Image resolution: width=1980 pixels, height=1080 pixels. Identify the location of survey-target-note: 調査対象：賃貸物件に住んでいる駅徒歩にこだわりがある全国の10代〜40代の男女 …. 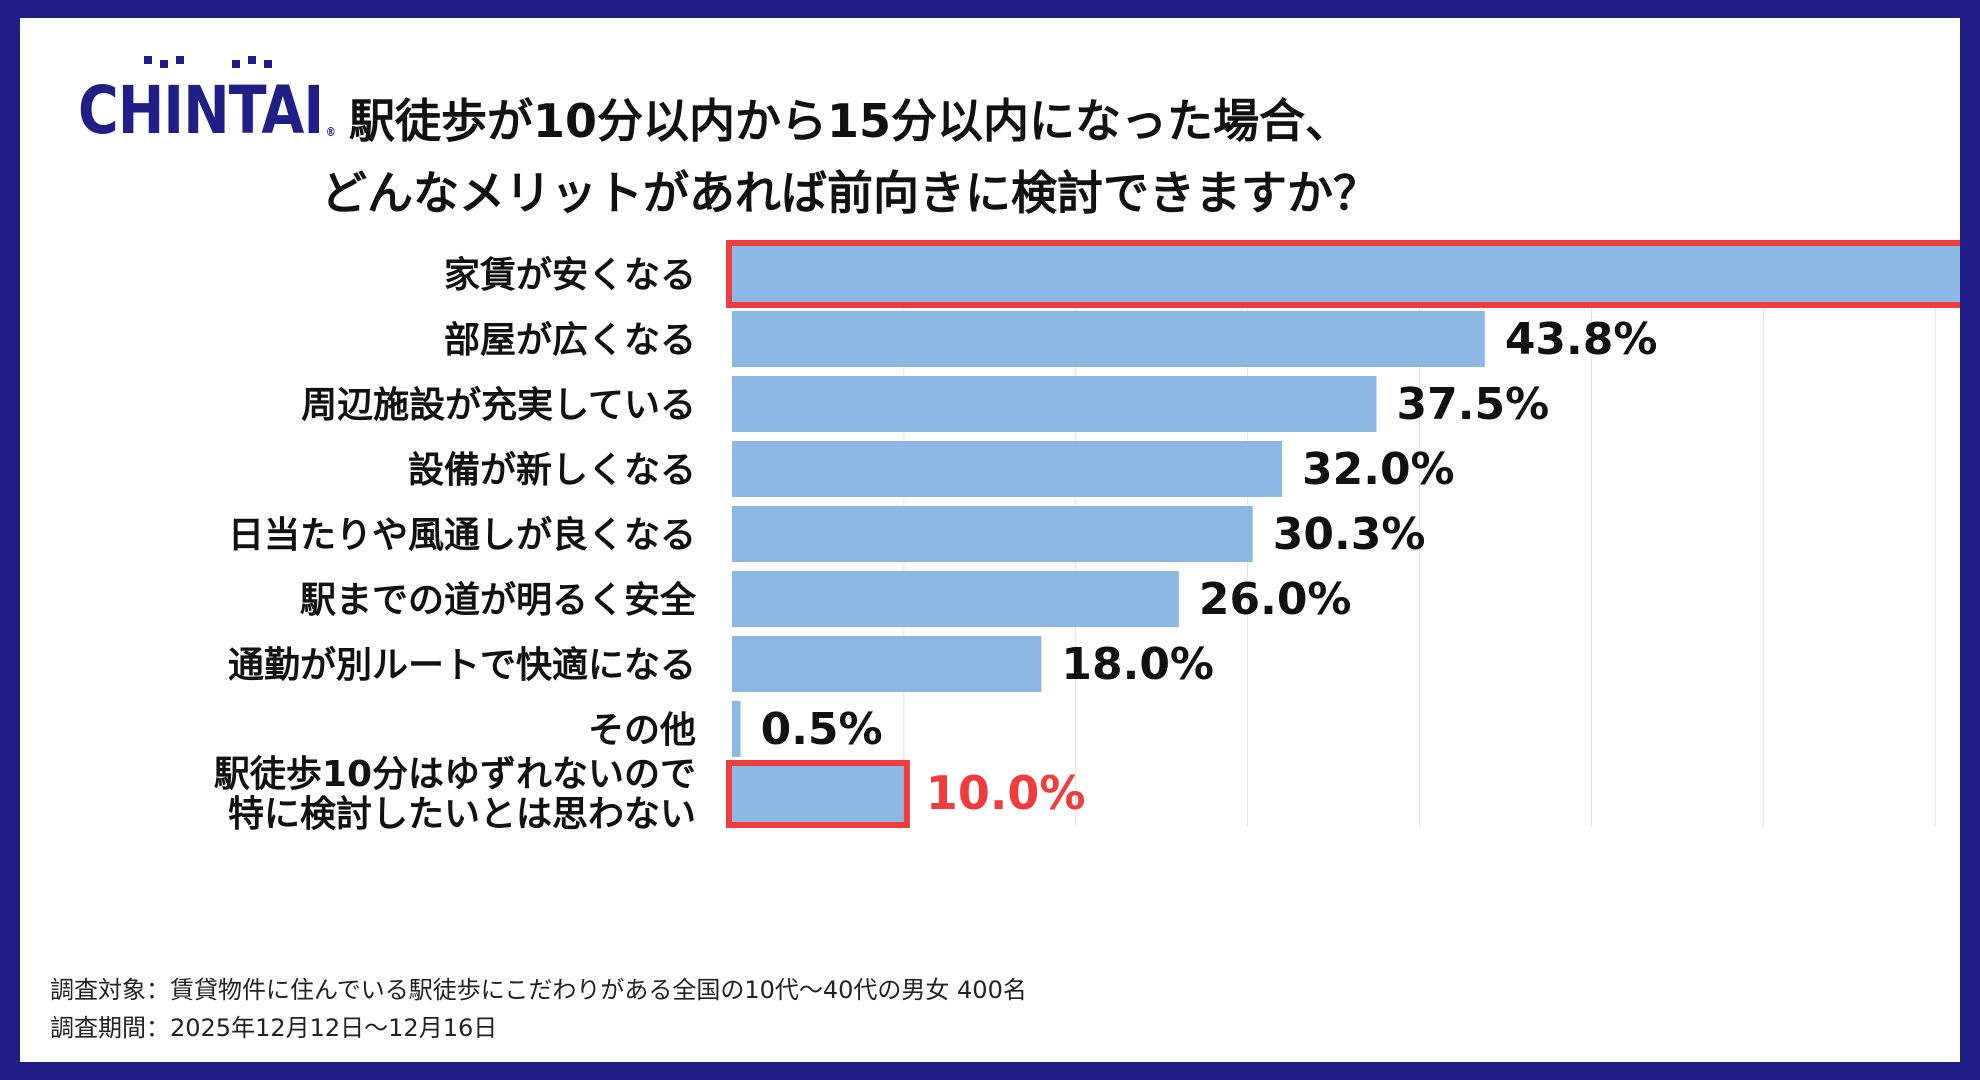
(538, 990).